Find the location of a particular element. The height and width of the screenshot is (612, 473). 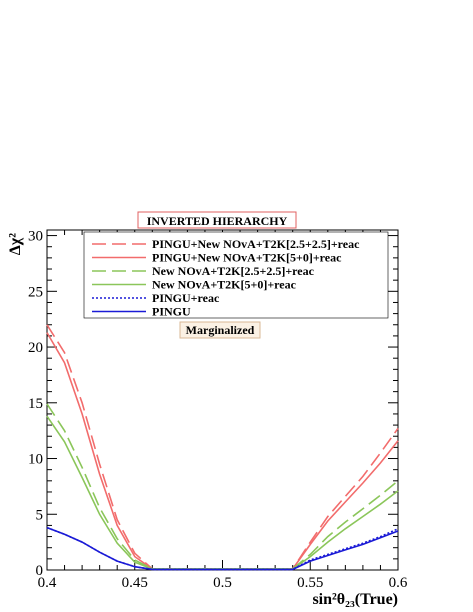

y-tick-label: 30 is located at coordinates (35, 237).